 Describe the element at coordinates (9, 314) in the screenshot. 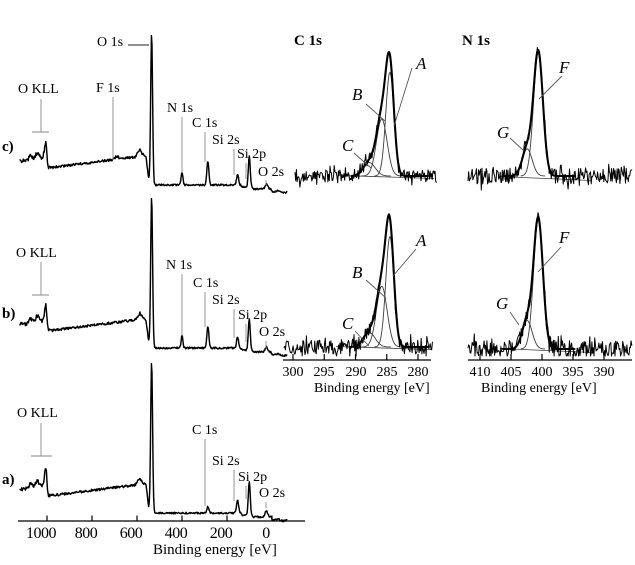

I see `panel-label-b: b)` at that location.